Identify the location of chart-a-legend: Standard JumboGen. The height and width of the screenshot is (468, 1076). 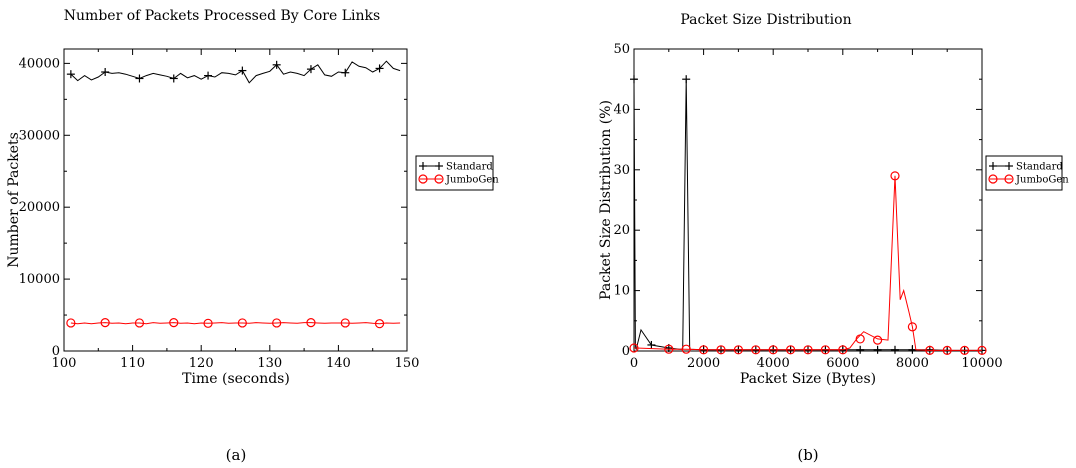
(457, 173).